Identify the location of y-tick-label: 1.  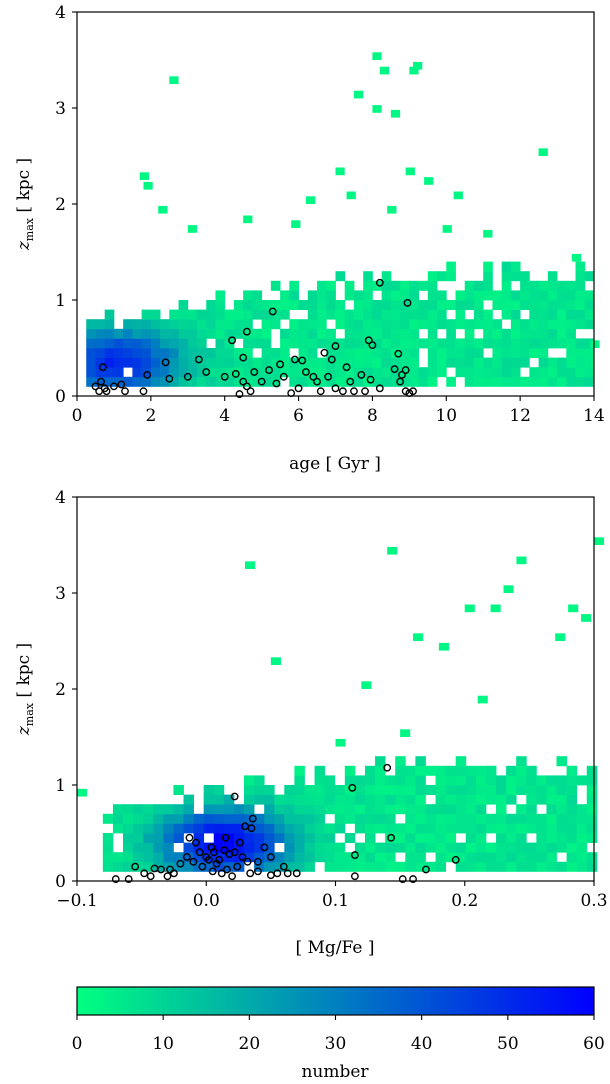
(60, 301).